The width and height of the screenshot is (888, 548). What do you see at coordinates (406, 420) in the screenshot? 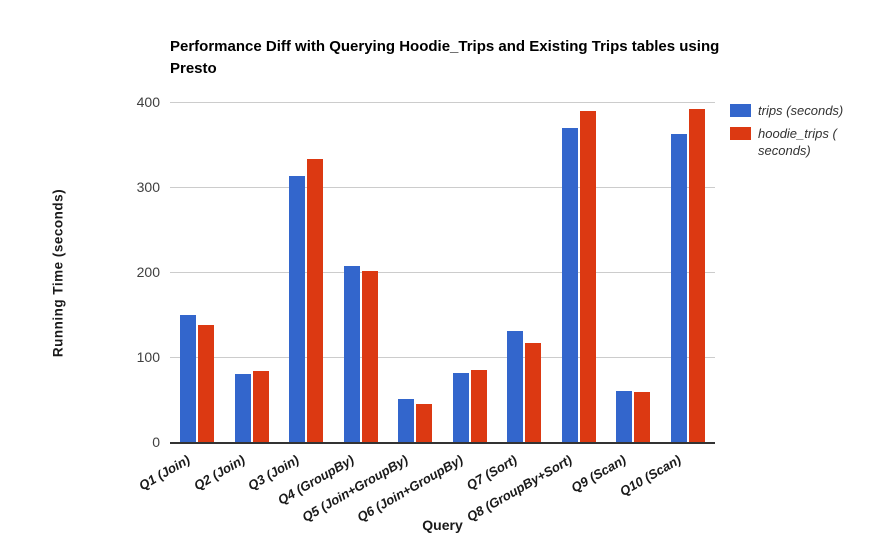
I see `bar-trips-q5` at bounding box center [406, 420].